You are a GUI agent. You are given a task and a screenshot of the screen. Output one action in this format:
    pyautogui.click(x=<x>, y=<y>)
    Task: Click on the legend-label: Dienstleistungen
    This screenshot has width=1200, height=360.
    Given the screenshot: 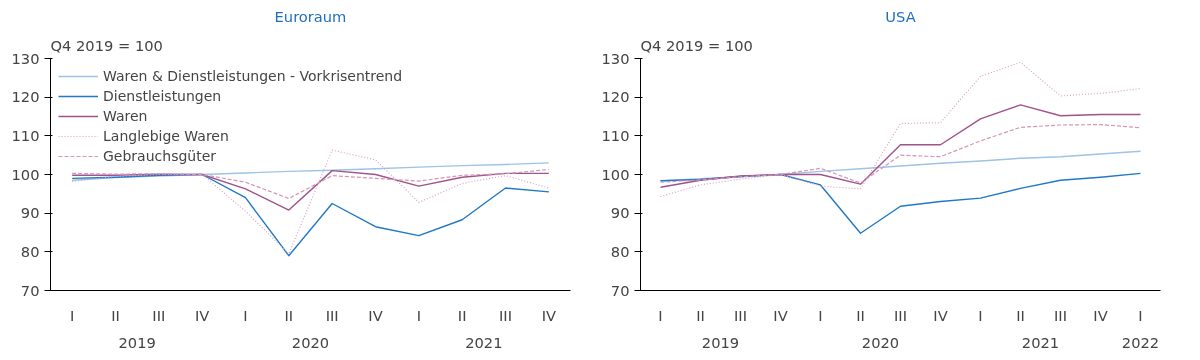 What is the action you would take?
    pyautogui.click(x=162, y=96)
    